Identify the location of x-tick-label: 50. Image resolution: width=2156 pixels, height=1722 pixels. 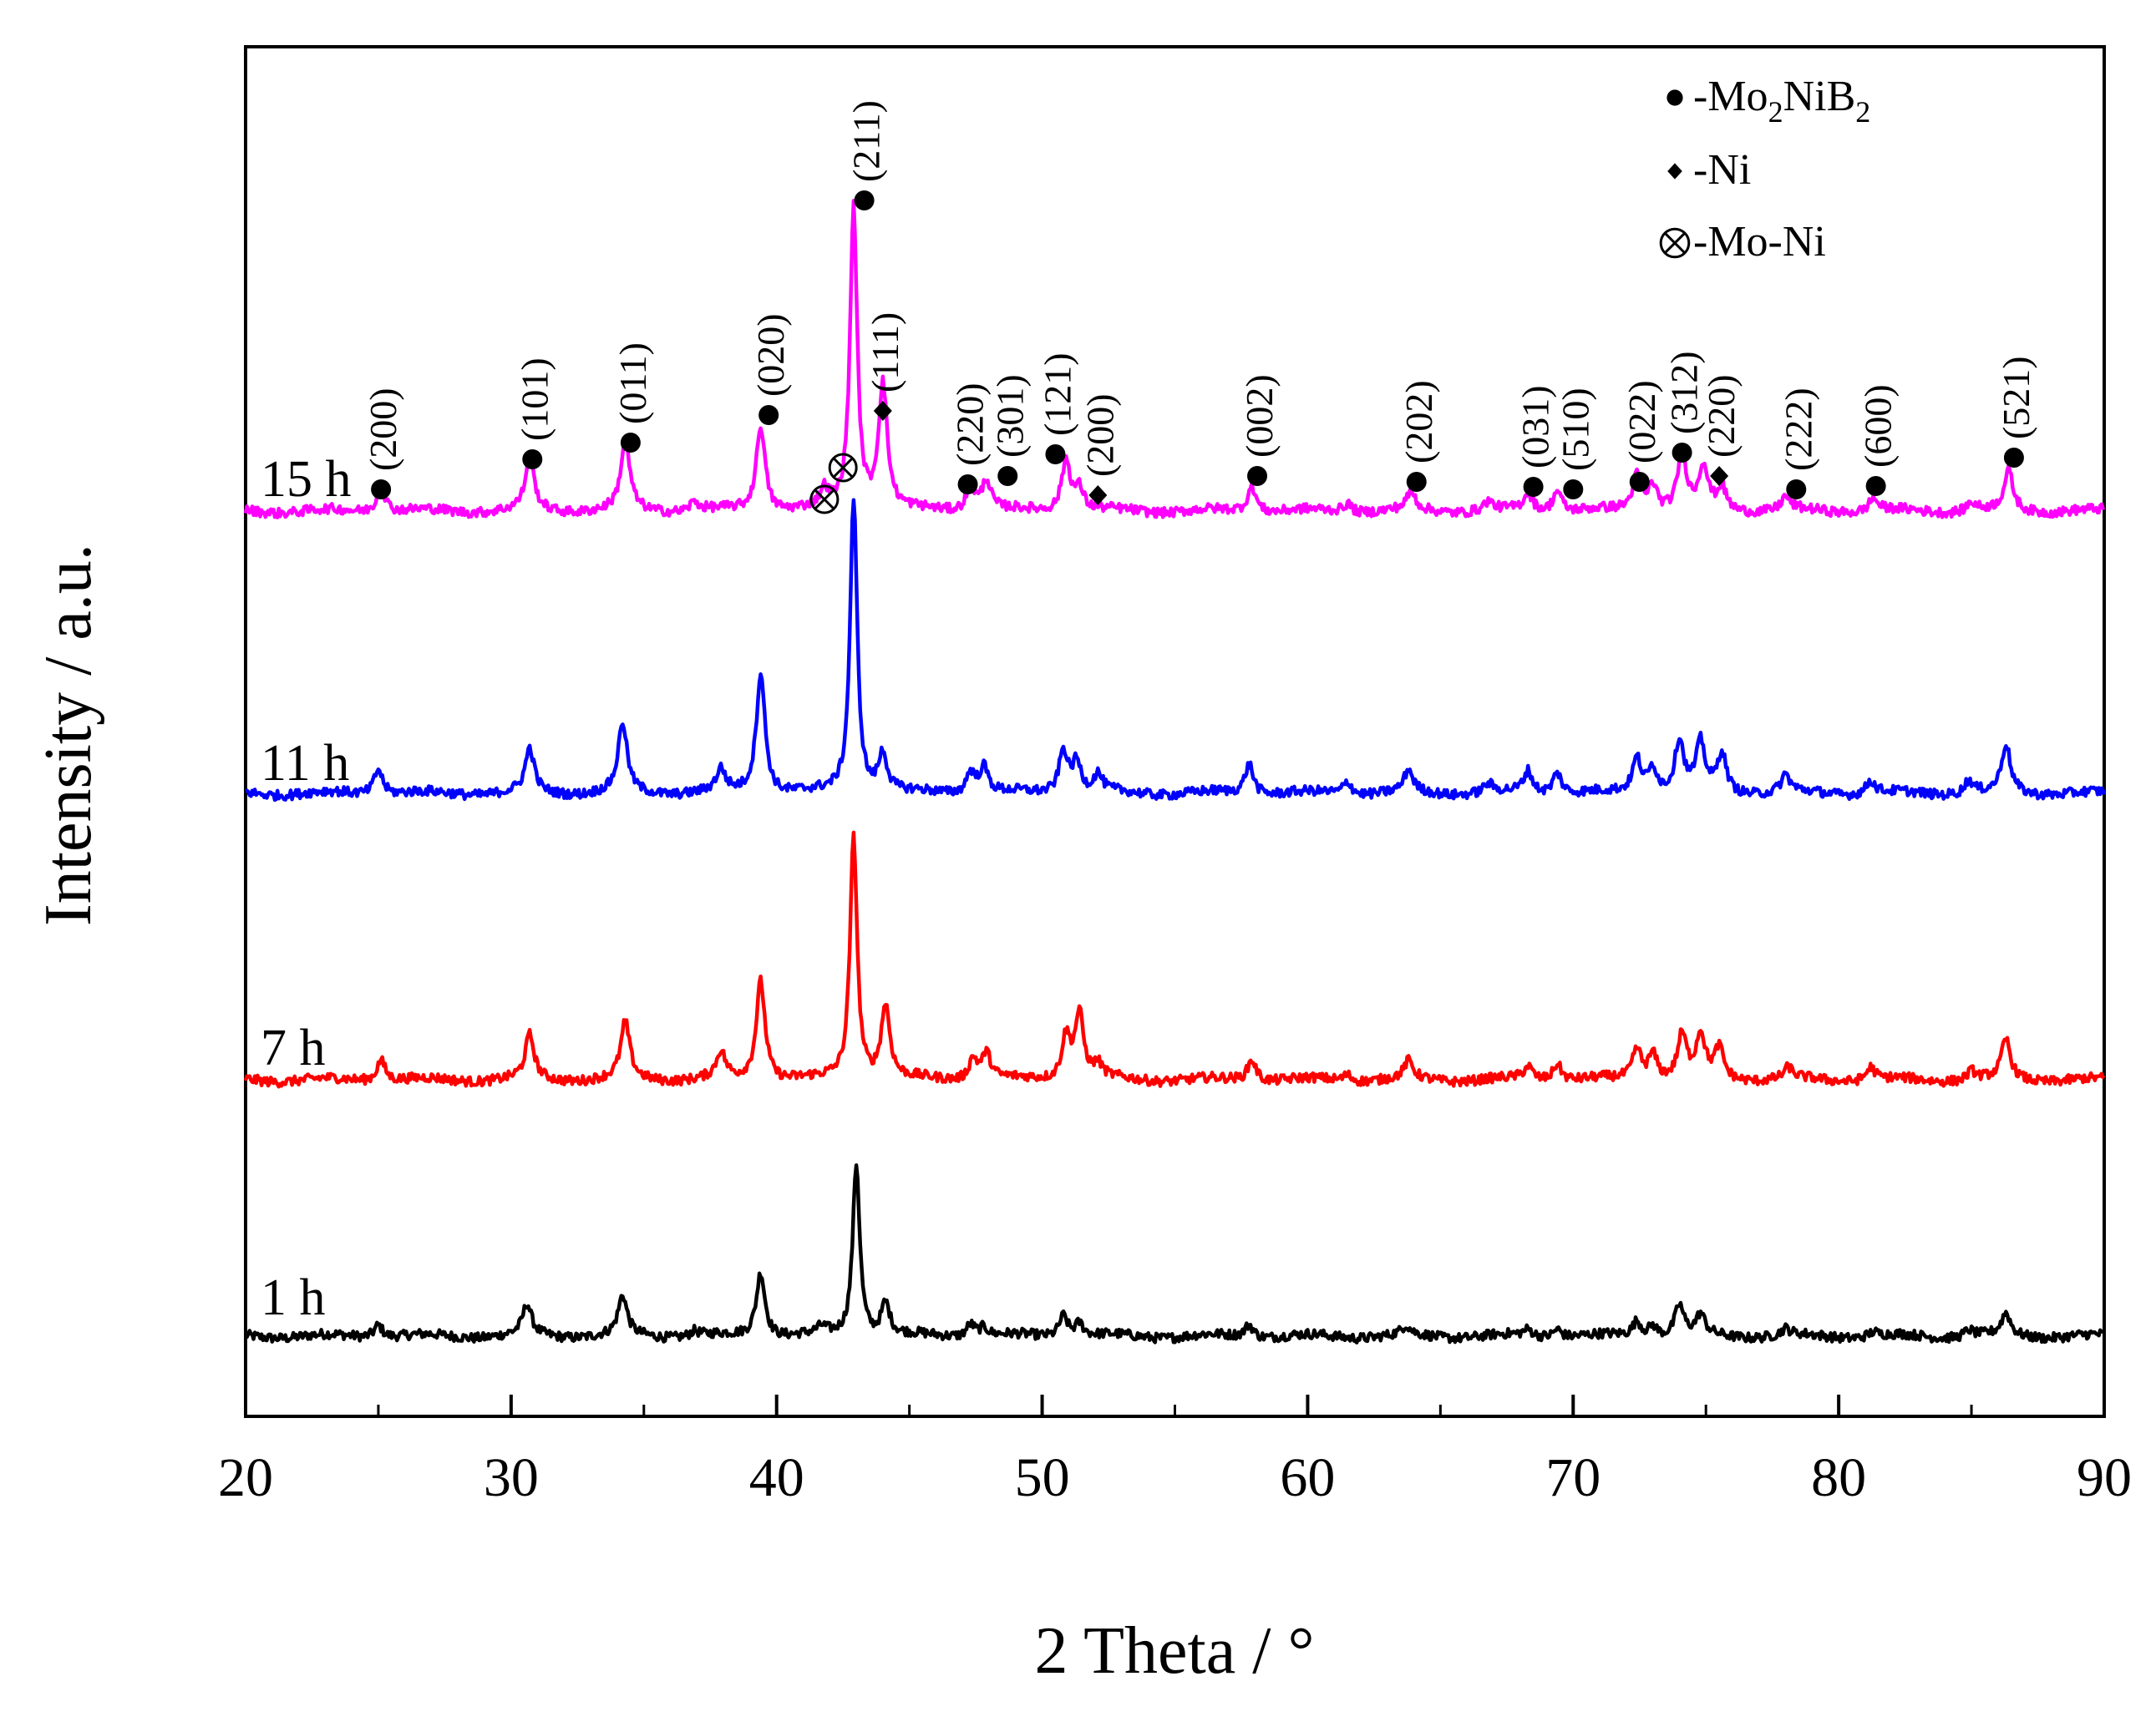
(1042, 1477).